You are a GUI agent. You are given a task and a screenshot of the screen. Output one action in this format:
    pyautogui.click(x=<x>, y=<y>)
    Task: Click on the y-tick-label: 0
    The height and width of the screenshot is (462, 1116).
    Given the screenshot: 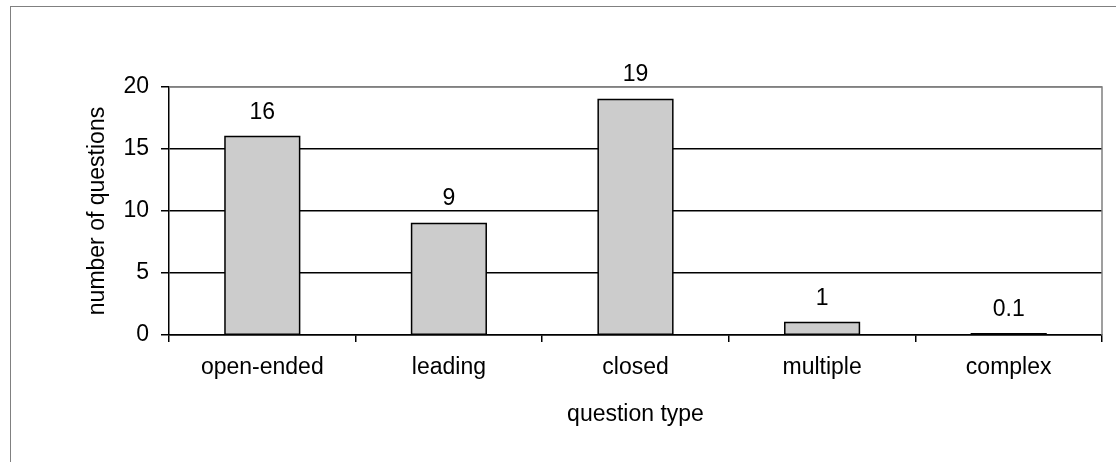 What is the action you would take?
    pyautogui.click(x=142, y=333)
    